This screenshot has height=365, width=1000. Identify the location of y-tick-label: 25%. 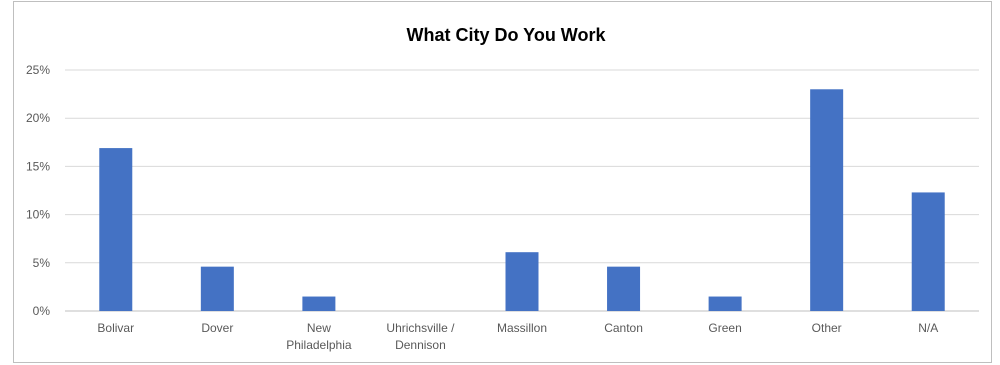
(38, 70).